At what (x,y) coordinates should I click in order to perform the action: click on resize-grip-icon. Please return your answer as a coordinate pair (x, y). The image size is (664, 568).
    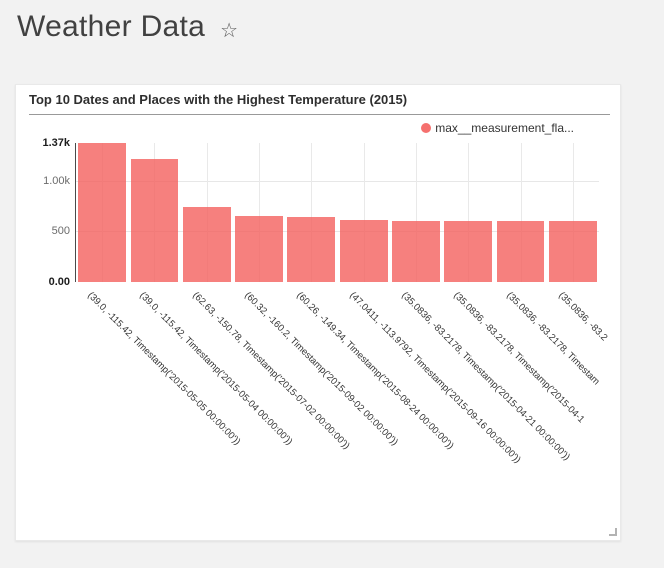
    Looking at the image, I should click on (613, 532).